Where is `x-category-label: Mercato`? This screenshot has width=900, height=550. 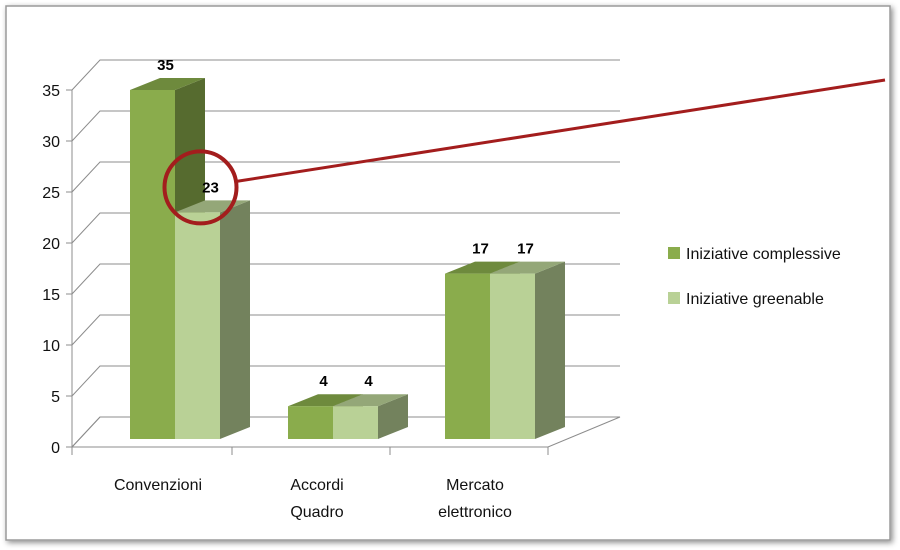 x-category-label: Mercato is located at coordinates (475, 485).